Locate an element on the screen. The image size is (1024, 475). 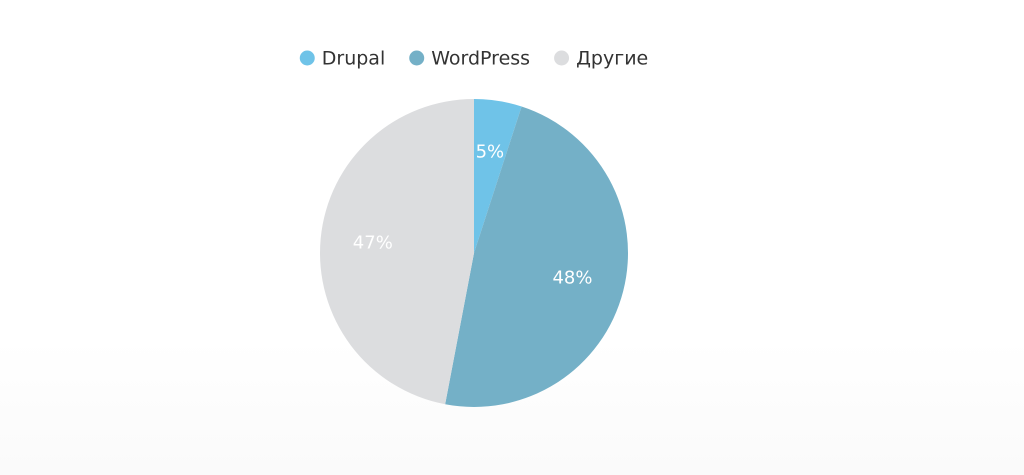
slice-label: 48% is located at coordinates (572, 277).